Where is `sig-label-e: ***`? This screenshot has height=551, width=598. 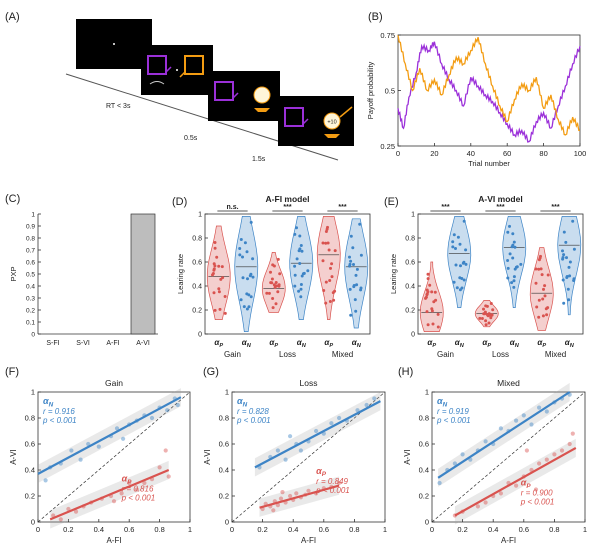 sig-label-e: *** is located at coordinates (555, 207).